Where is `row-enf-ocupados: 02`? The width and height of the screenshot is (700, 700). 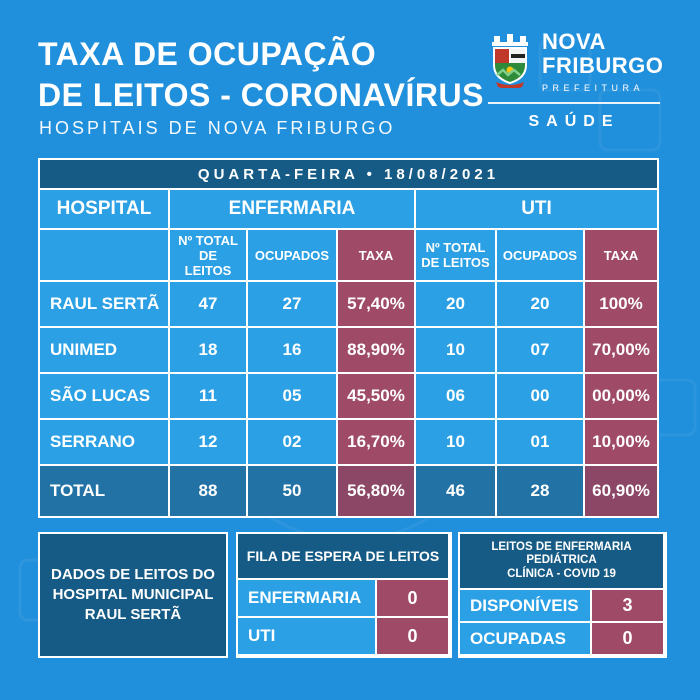 row-enf-ocupados: 02 is located at coordinates (292, 442).